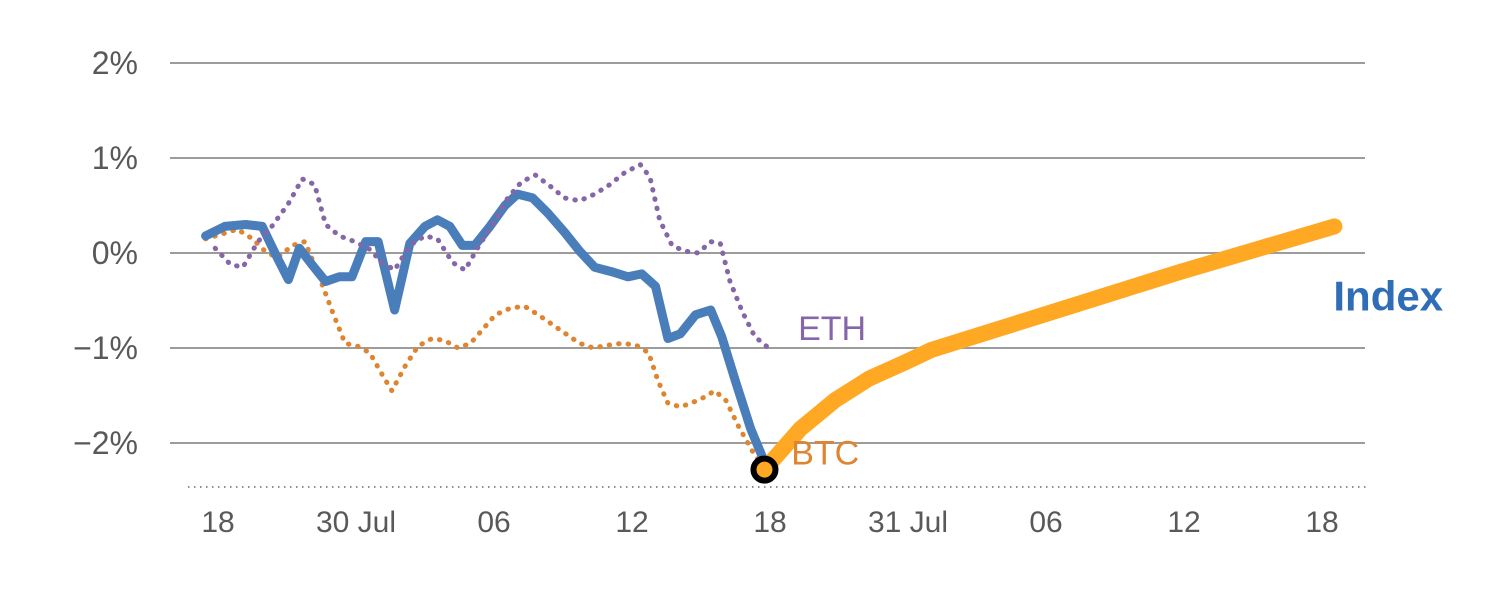 The image size is (1500, 600). Describe the element at coordinates (115, 253) in the screenshot. I see `y-tick-label: 0%` at that location.